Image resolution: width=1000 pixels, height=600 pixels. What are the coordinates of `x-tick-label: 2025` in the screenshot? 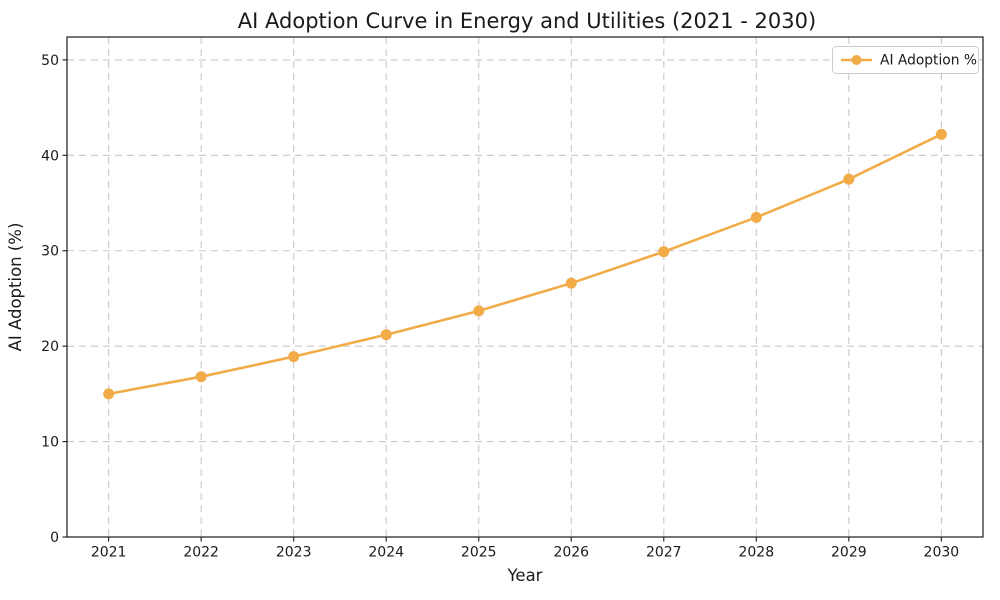 It's located at (479, 553).